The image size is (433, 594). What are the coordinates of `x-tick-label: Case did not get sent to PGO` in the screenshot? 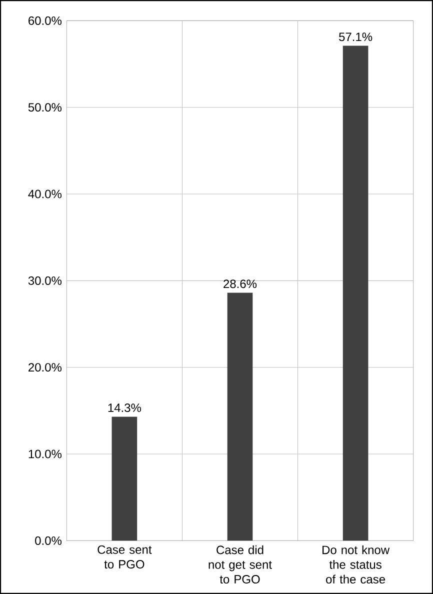 It's located at (240, 564).